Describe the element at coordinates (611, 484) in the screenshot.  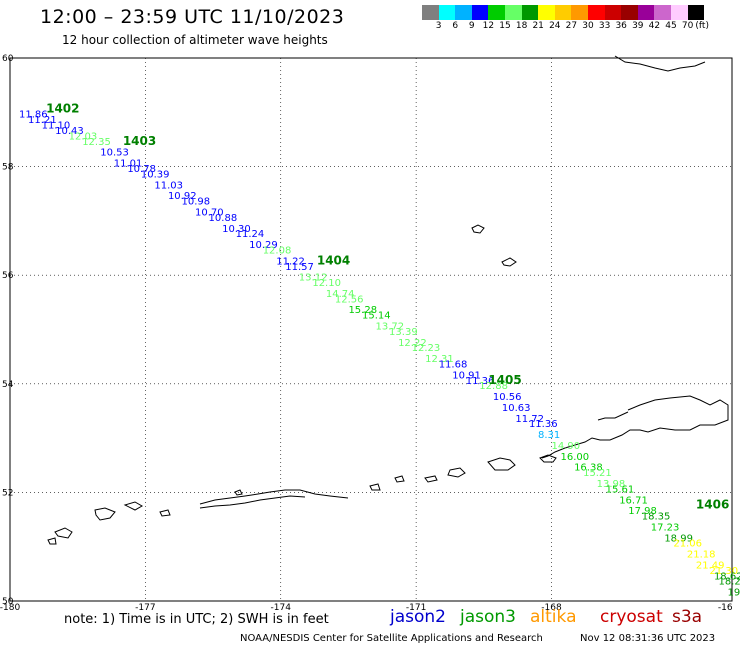
I see `swh-value: 13.98` at that location.